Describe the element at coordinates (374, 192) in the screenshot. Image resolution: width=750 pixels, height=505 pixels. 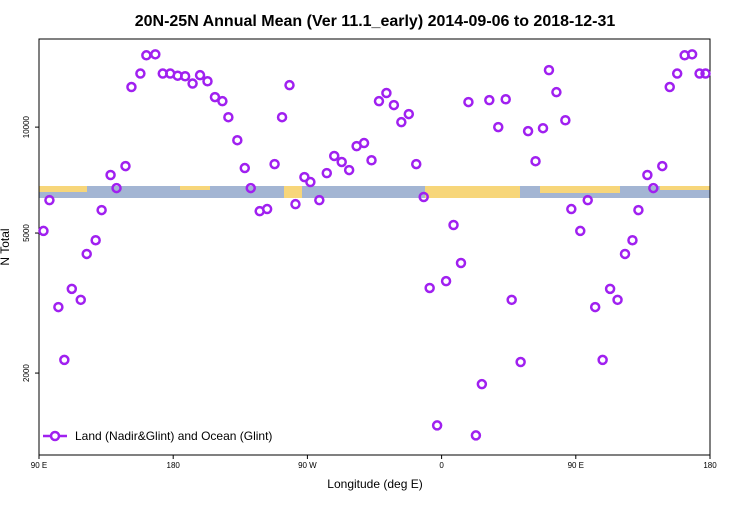
I see `map-strip` at that location.